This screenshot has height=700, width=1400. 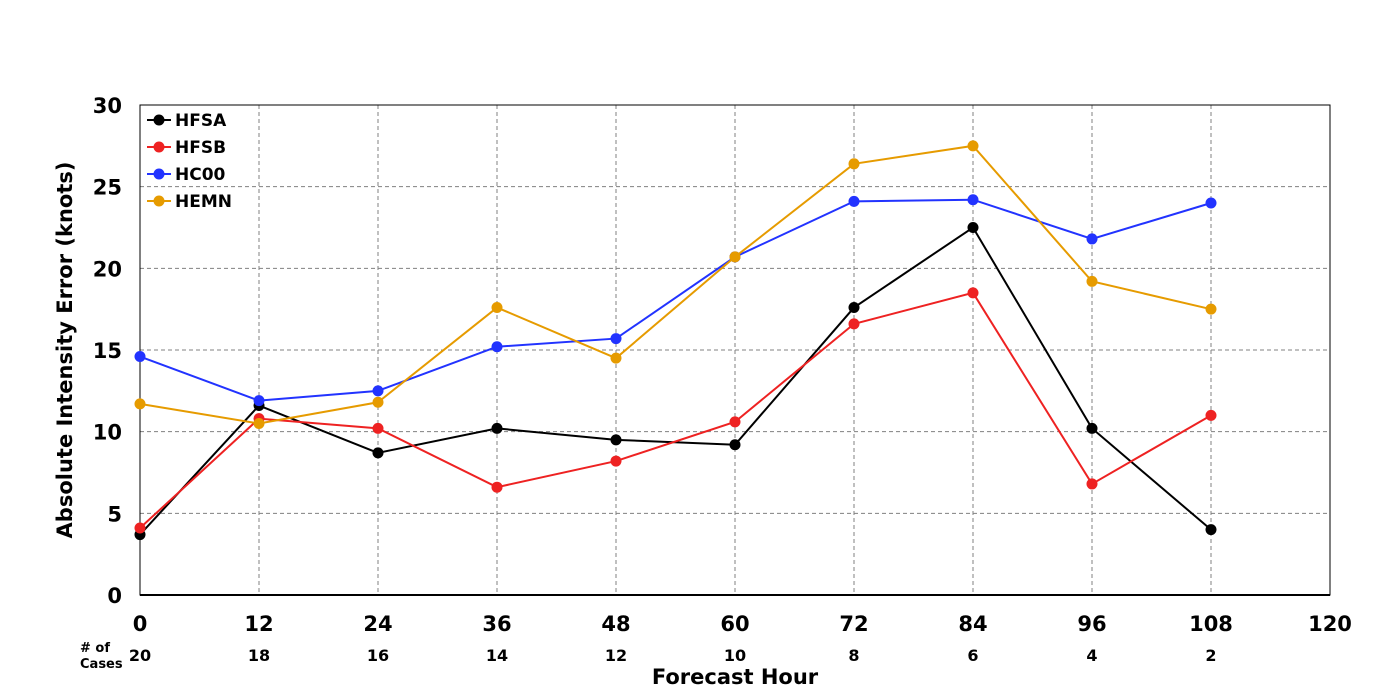 I want to click on x-tick-label: 96, so click(x=1091, y=624).